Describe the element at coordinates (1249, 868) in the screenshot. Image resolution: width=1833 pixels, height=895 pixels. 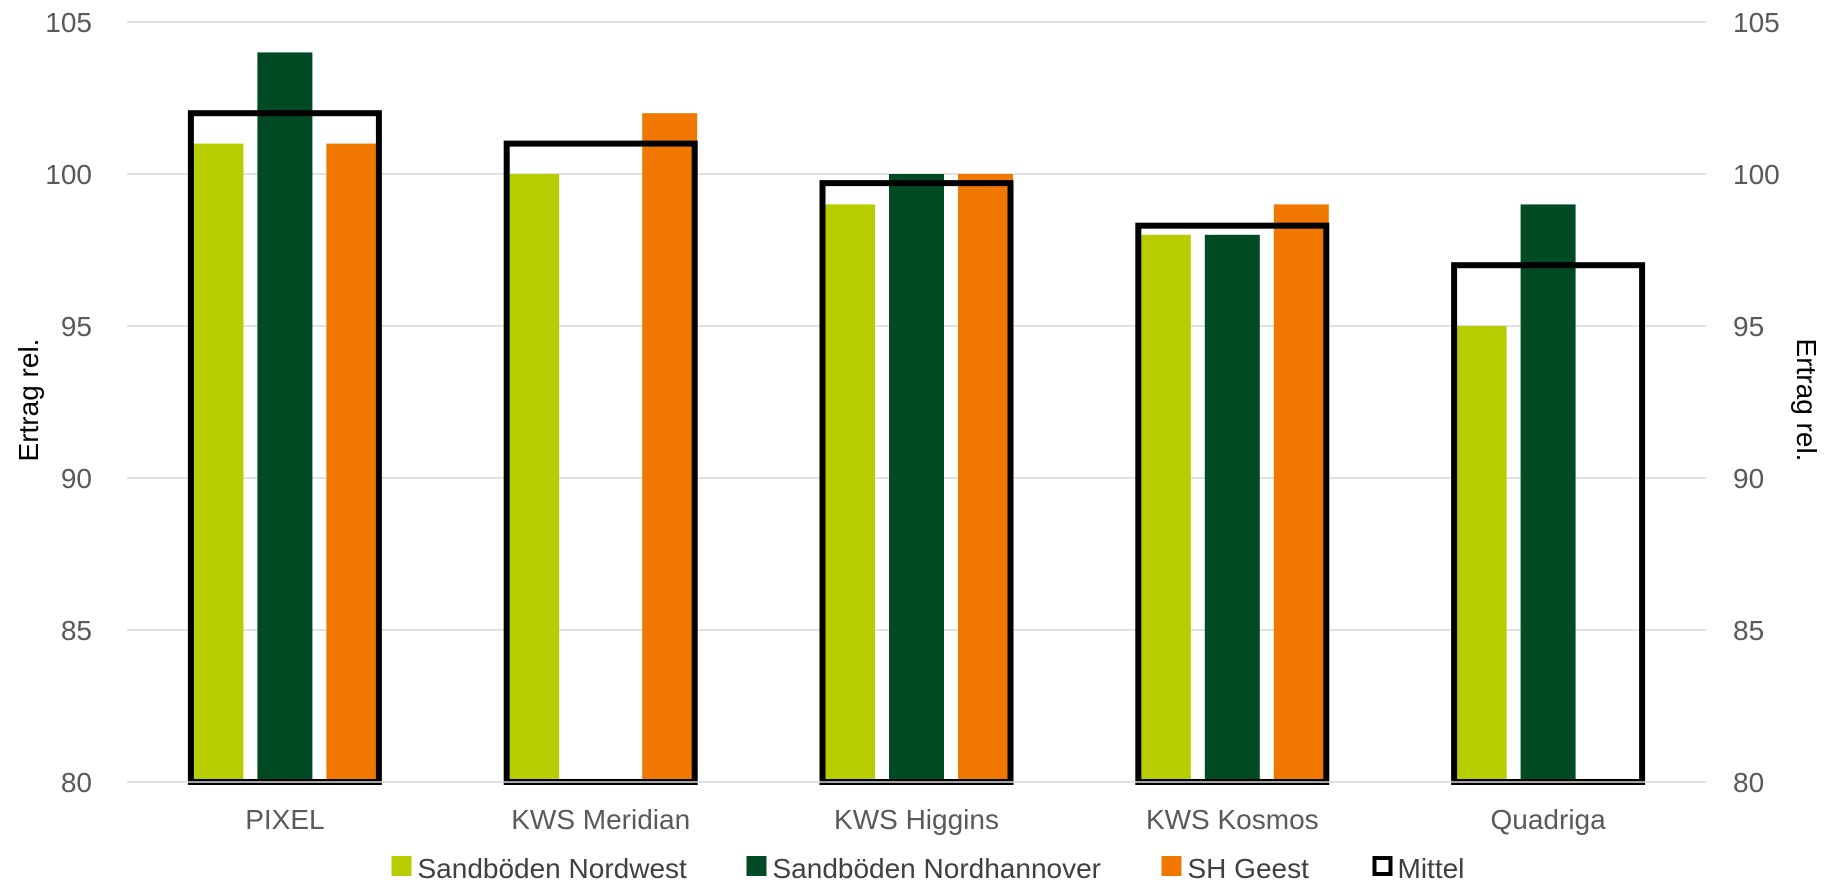
I see `legend-label: SH Geest` at that location.